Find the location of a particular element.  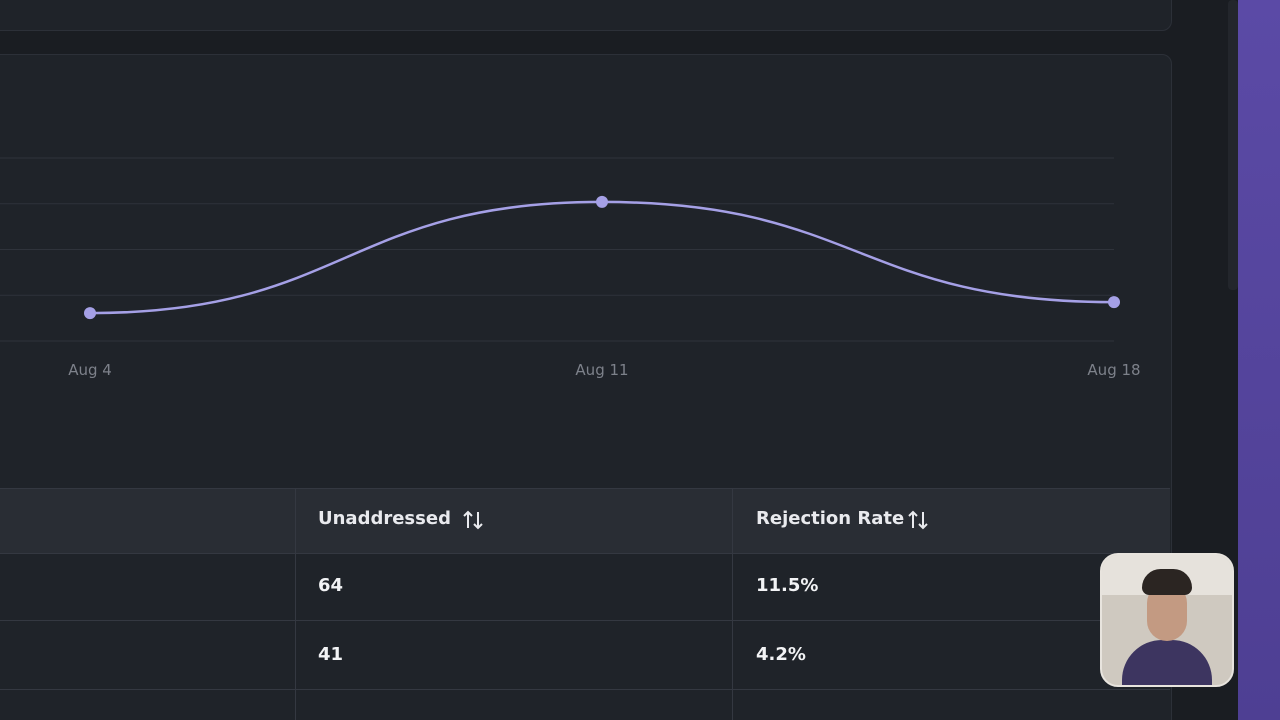

shirt is located at coordinates (1167, 662).